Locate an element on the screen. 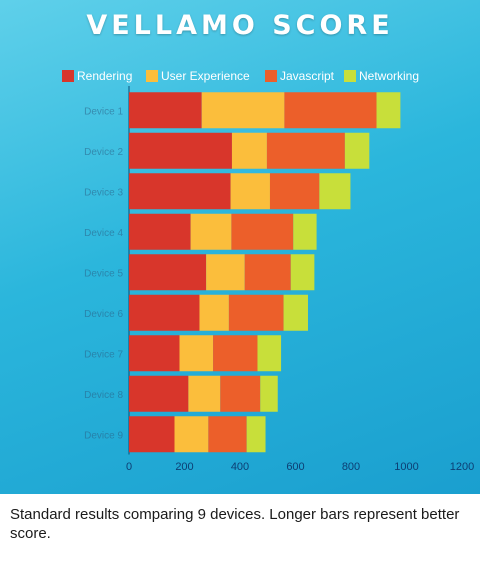 The width and height of the screenshot is (480, 568). x-tick-label: 200 is located at coordinates (184, 467).